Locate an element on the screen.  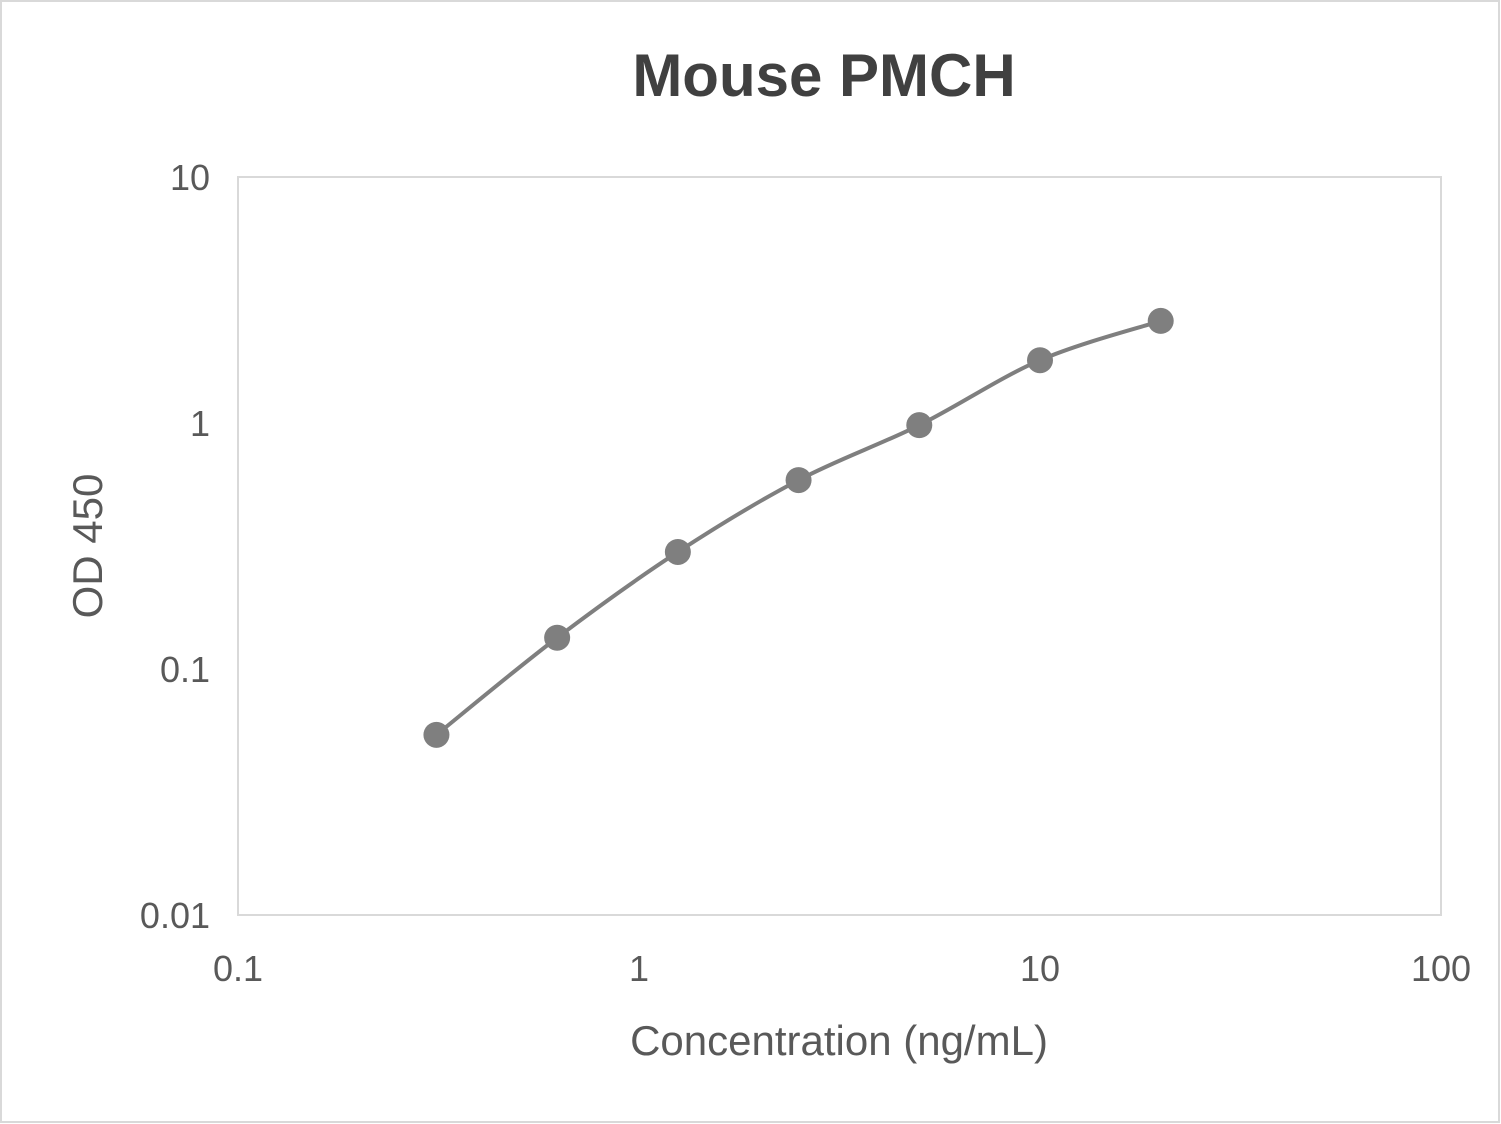
y-tick-label: 0.1 is located at coordinates (185, 669).